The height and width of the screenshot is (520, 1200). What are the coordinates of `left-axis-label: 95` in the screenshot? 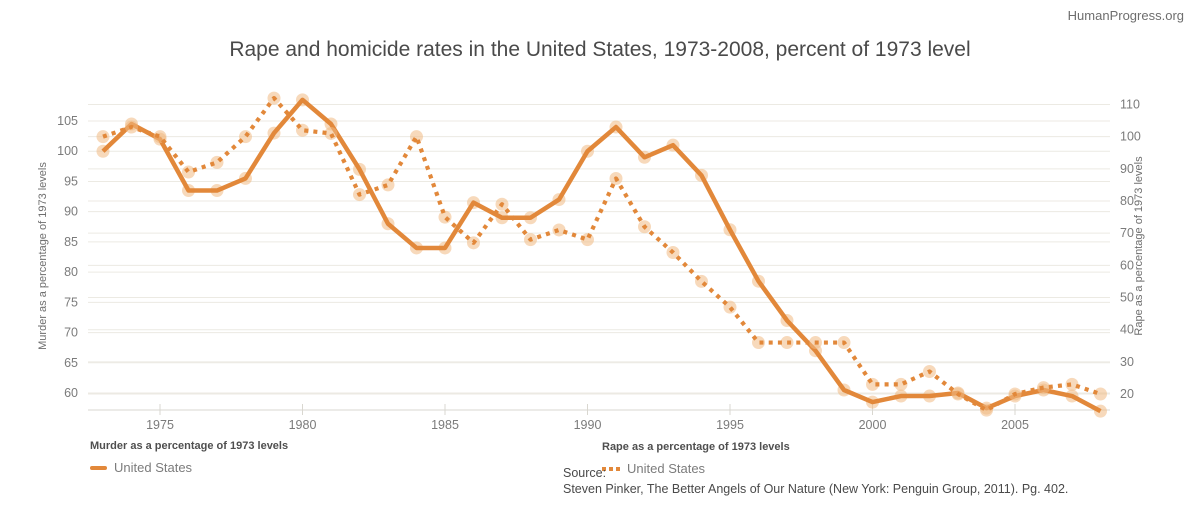 It's located at (71, 181).